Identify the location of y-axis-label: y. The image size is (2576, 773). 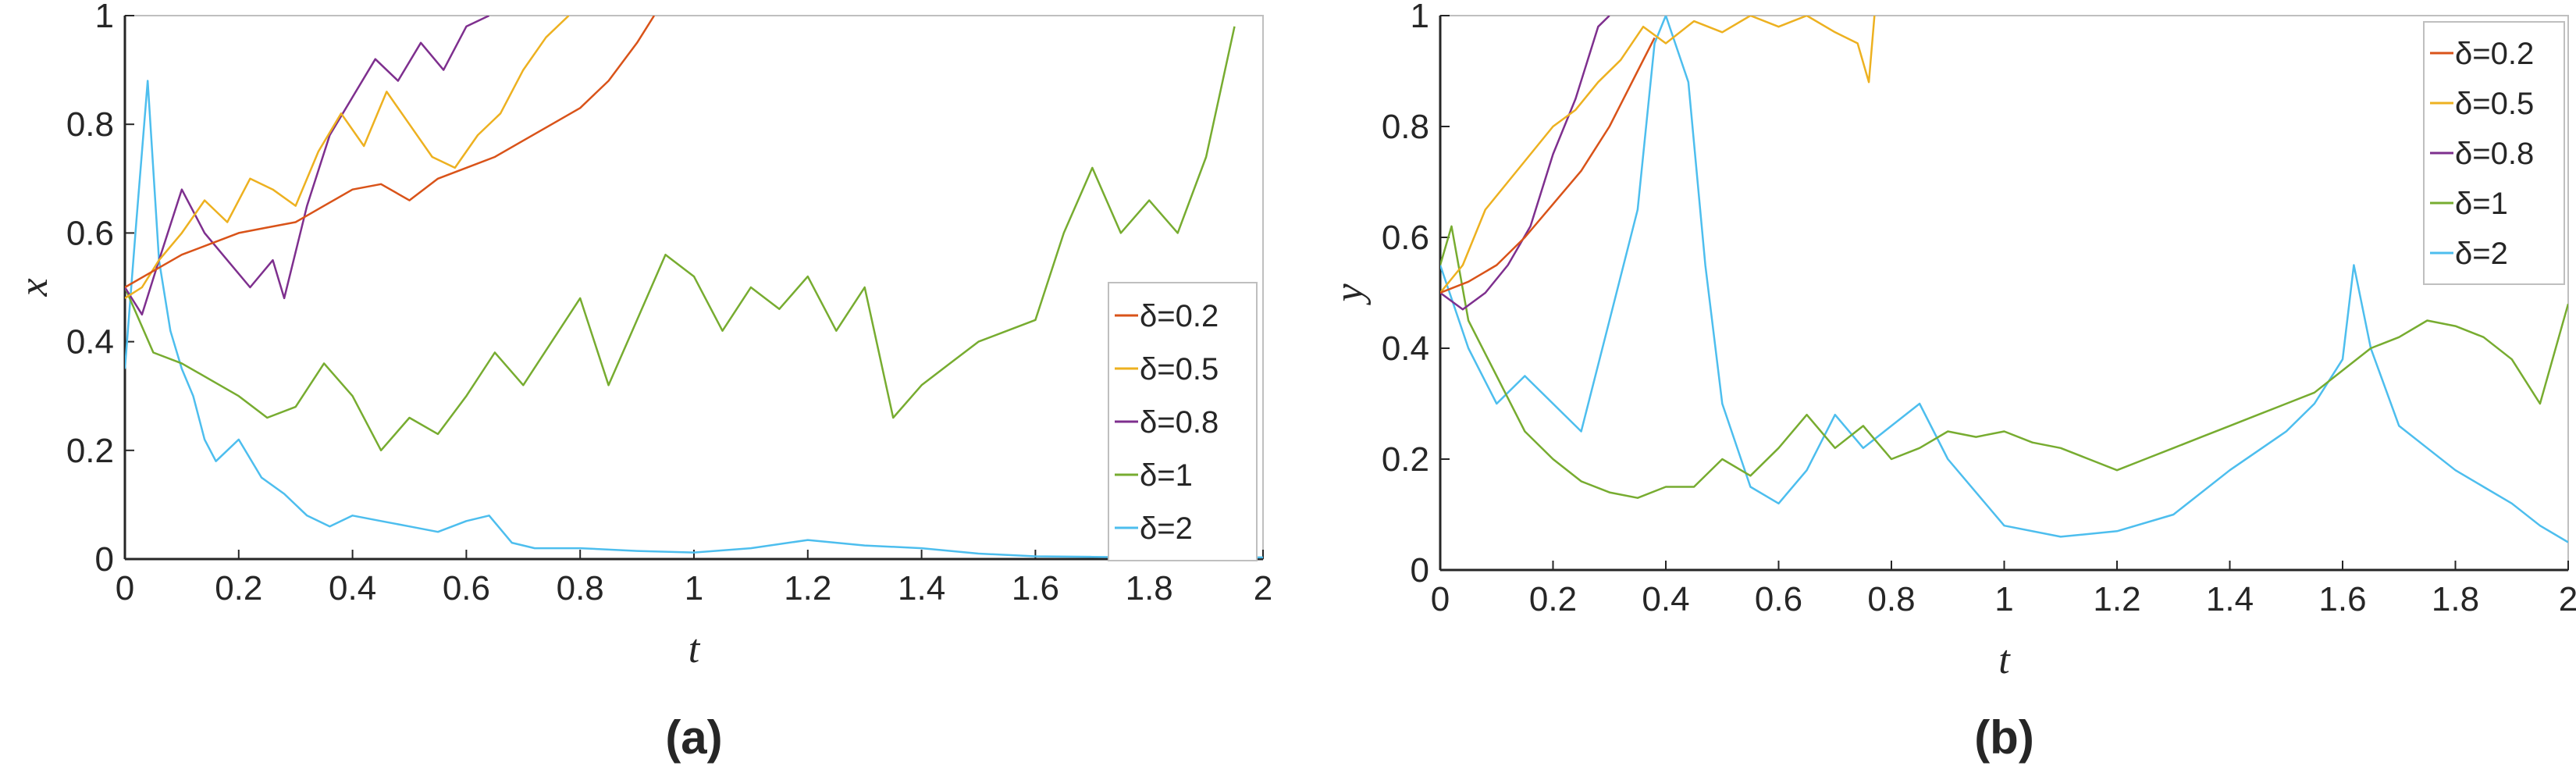
(1349, 294).